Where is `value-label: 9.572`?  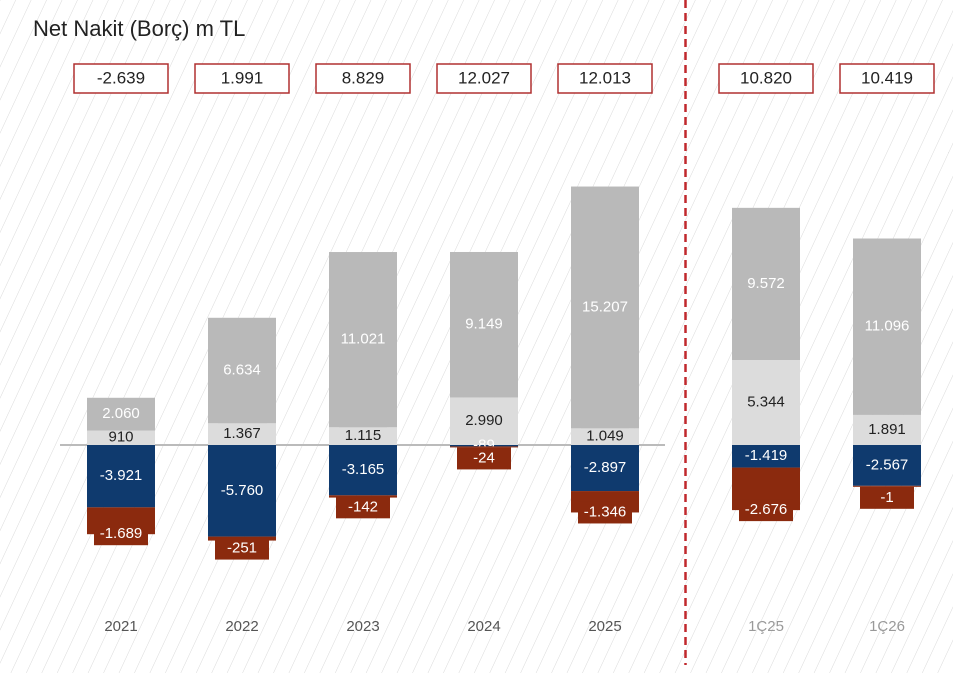 value-label: 9.572 is located at coordinates (766, 283).